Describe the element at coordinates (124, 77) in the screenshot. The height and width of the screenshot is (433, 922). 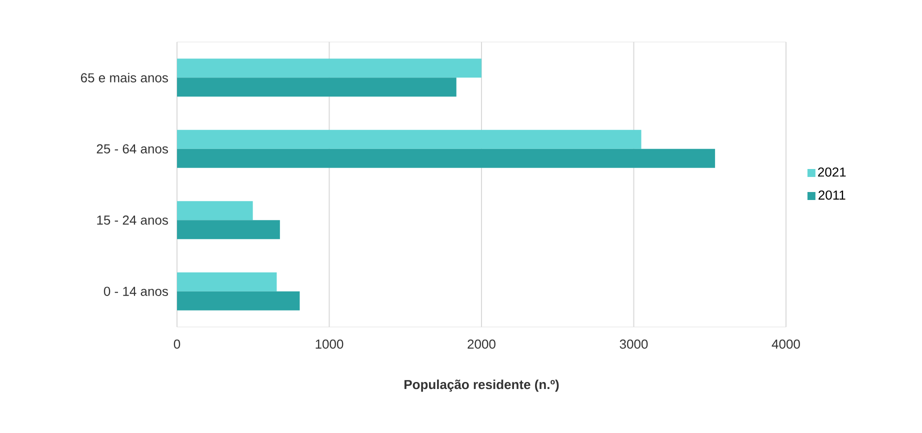
I see `y-tick-label: 65 e mais anos` at that location.